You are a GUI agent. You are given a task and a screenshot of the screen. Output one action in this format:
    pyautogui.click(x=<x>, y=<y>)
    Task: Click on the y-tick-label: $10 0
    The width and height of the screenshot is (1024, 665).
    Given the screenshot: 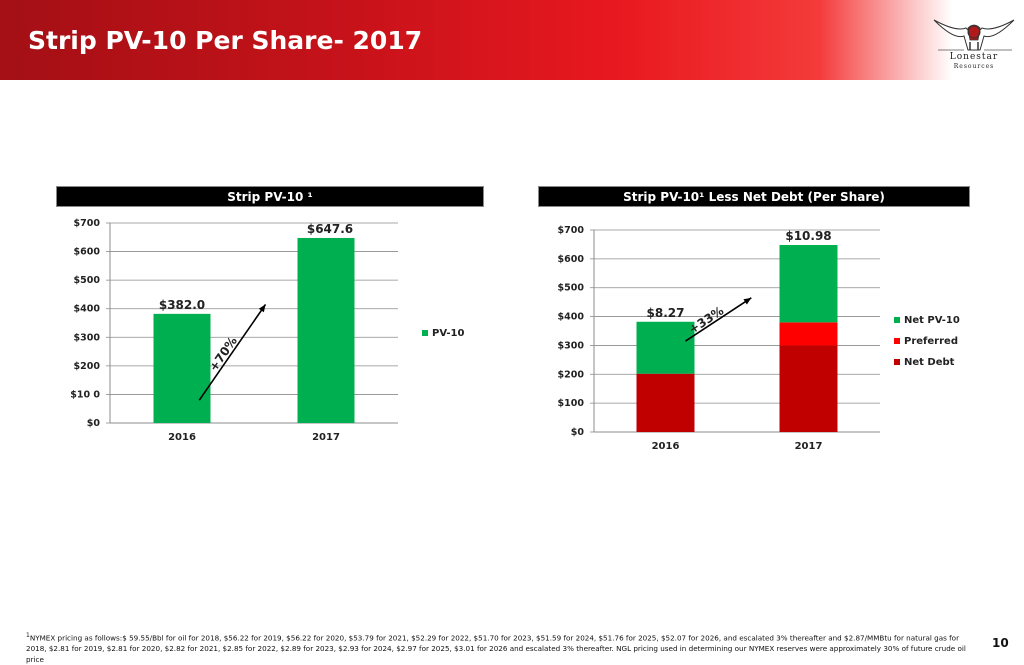 What is the action you would take?
    pyautogui.click(x=85, y=394)
    